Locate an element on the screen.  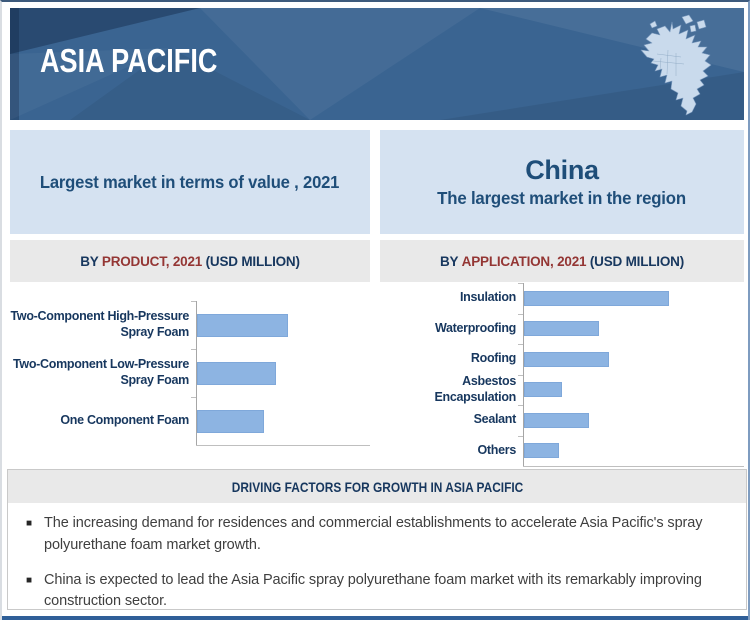
chart-row: Sealant is located at coordinates (562, 420).